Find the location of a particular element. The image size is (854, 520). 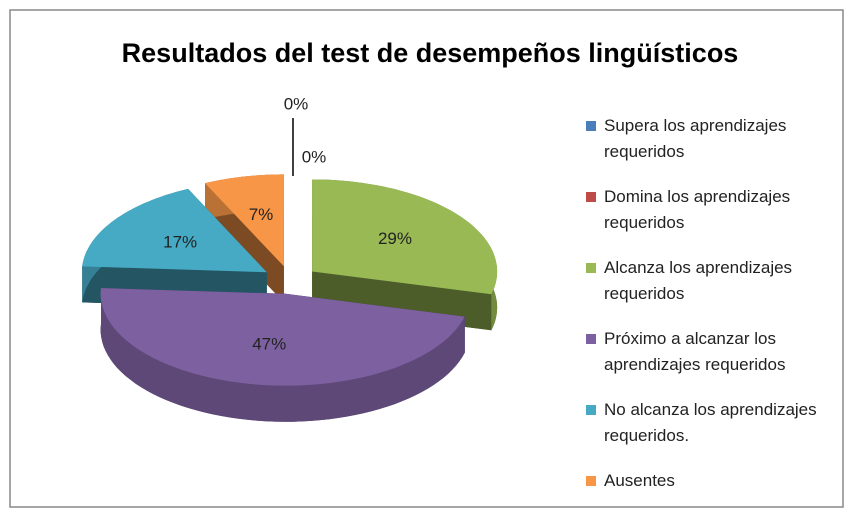

data-label: 47% is located at coordinates (269, 344).